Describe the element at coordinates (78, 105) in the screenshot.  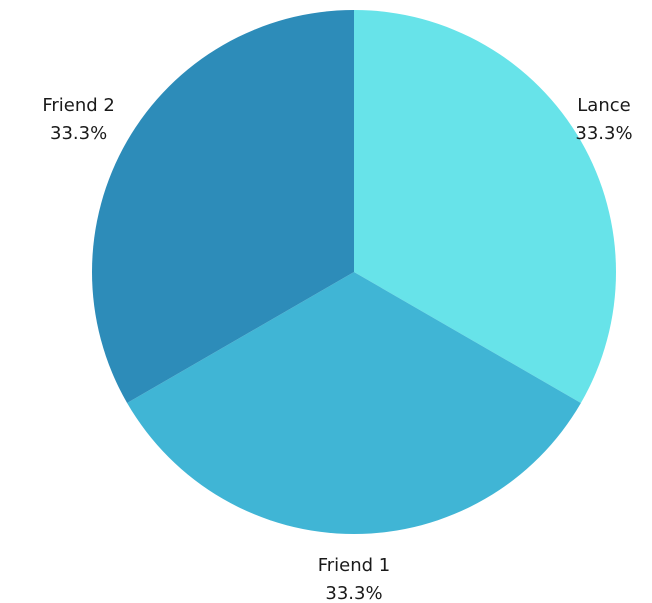
I see `slice-label-name: Friend 2` at that location.